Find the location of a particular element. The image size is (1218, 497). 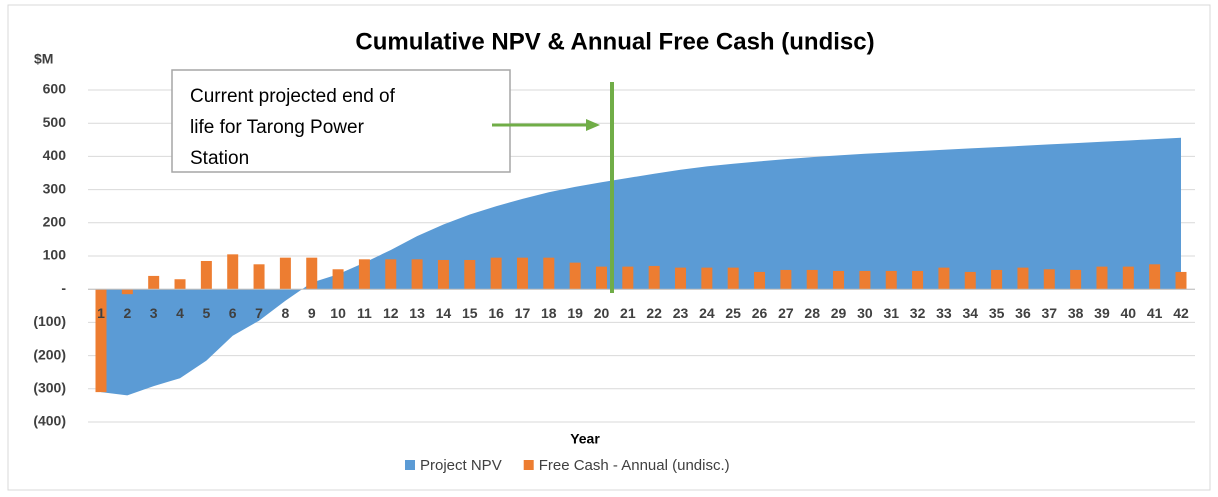

x-tick-label: 1 is located at coordinates (101, 313).